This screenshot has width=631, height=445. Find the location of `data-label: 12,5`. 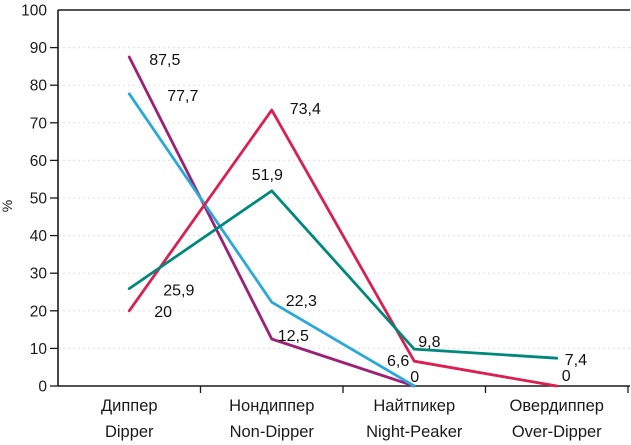

data-label: 12,5 is located at coordinates (293, 336).